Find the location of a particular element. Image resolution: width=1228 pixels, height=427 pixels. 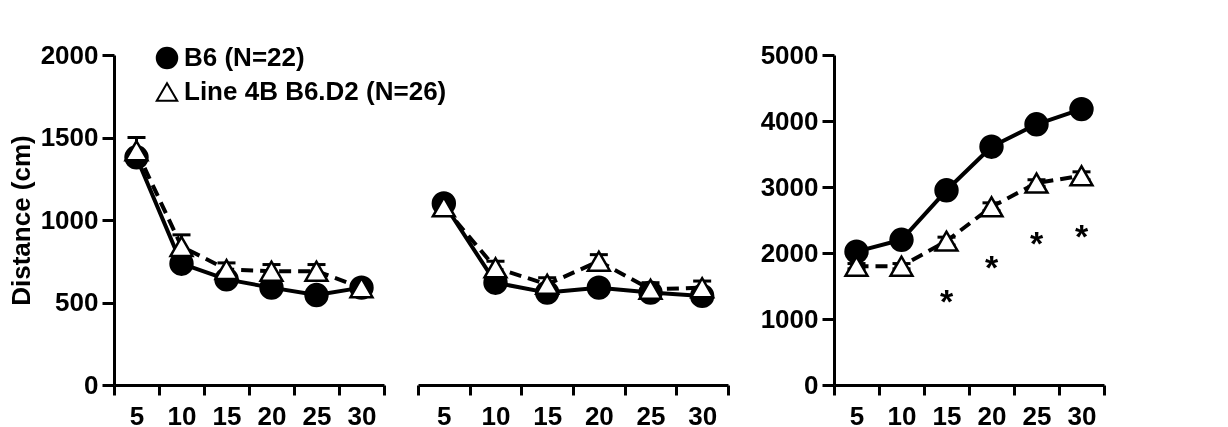

y-tick-label: 5000 is located at coordinates (789, 54).